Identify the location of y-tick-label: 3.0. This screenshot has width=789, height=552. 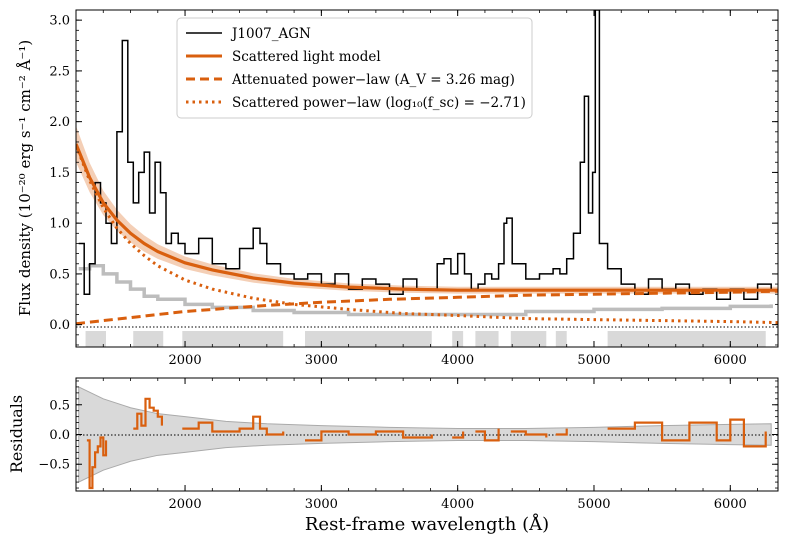
(59, 21).